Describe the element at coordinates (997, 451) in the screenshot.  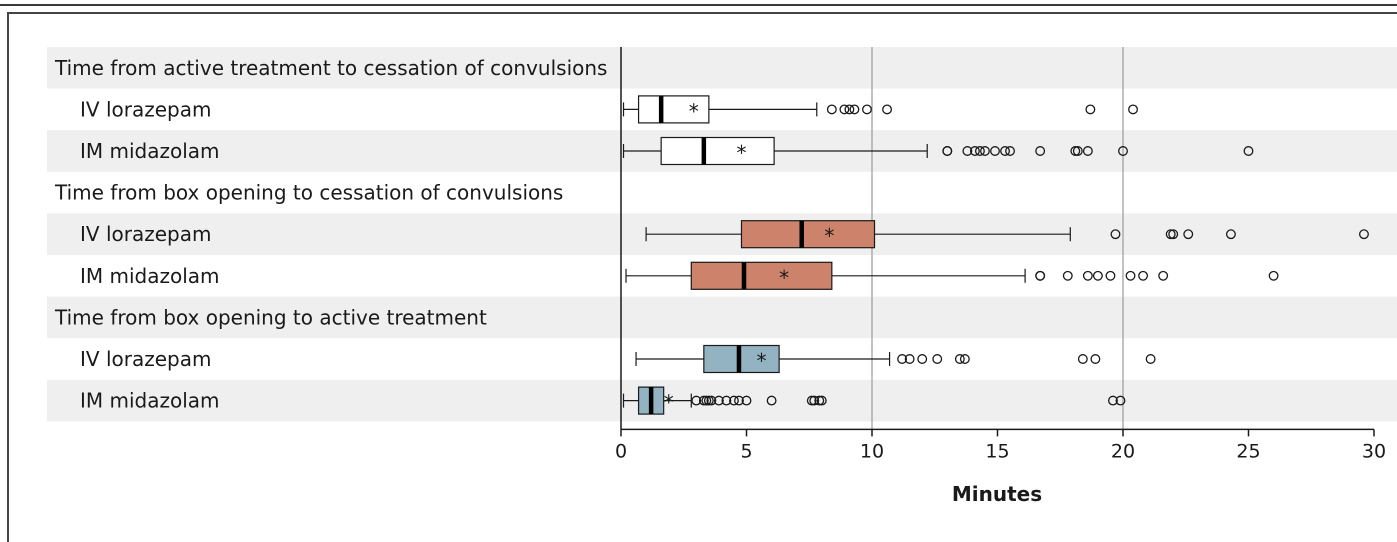
I see `x-tick-label: 15` at that location.